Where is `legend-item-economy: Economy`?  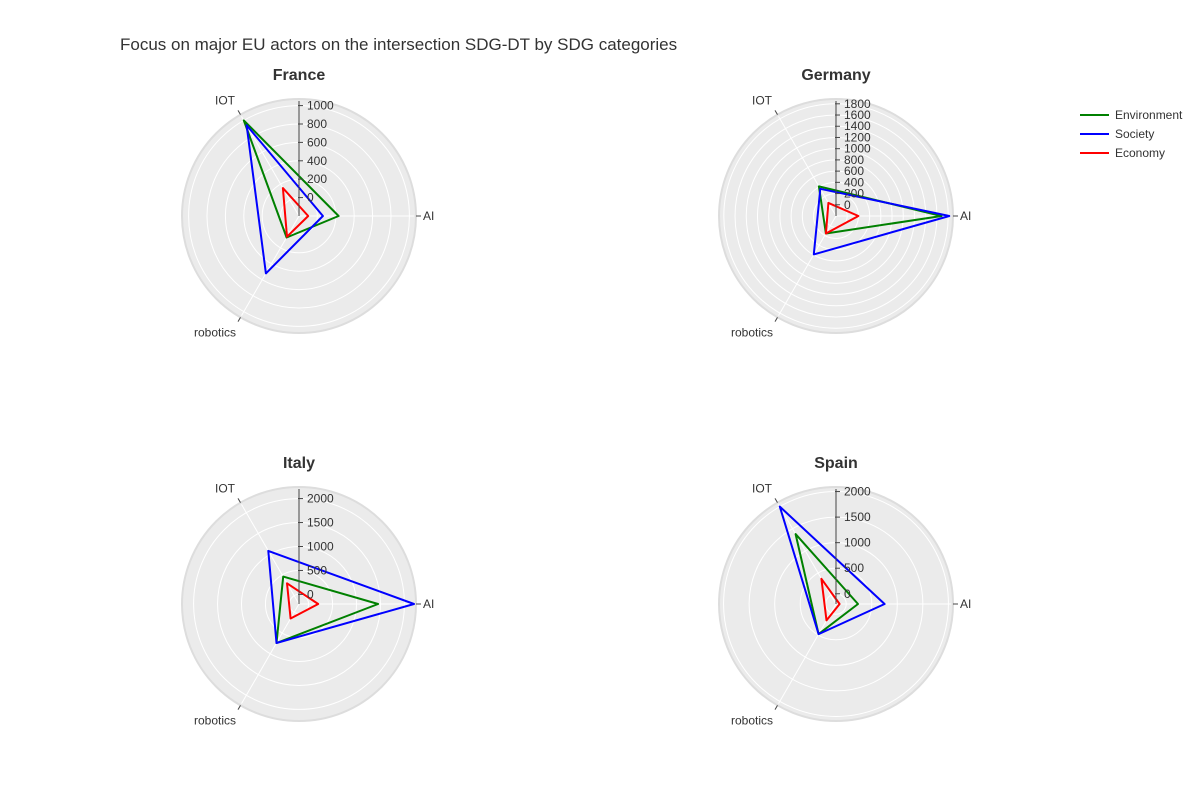 legend-item-economy: Economy is located at coordinates (1122, 153).